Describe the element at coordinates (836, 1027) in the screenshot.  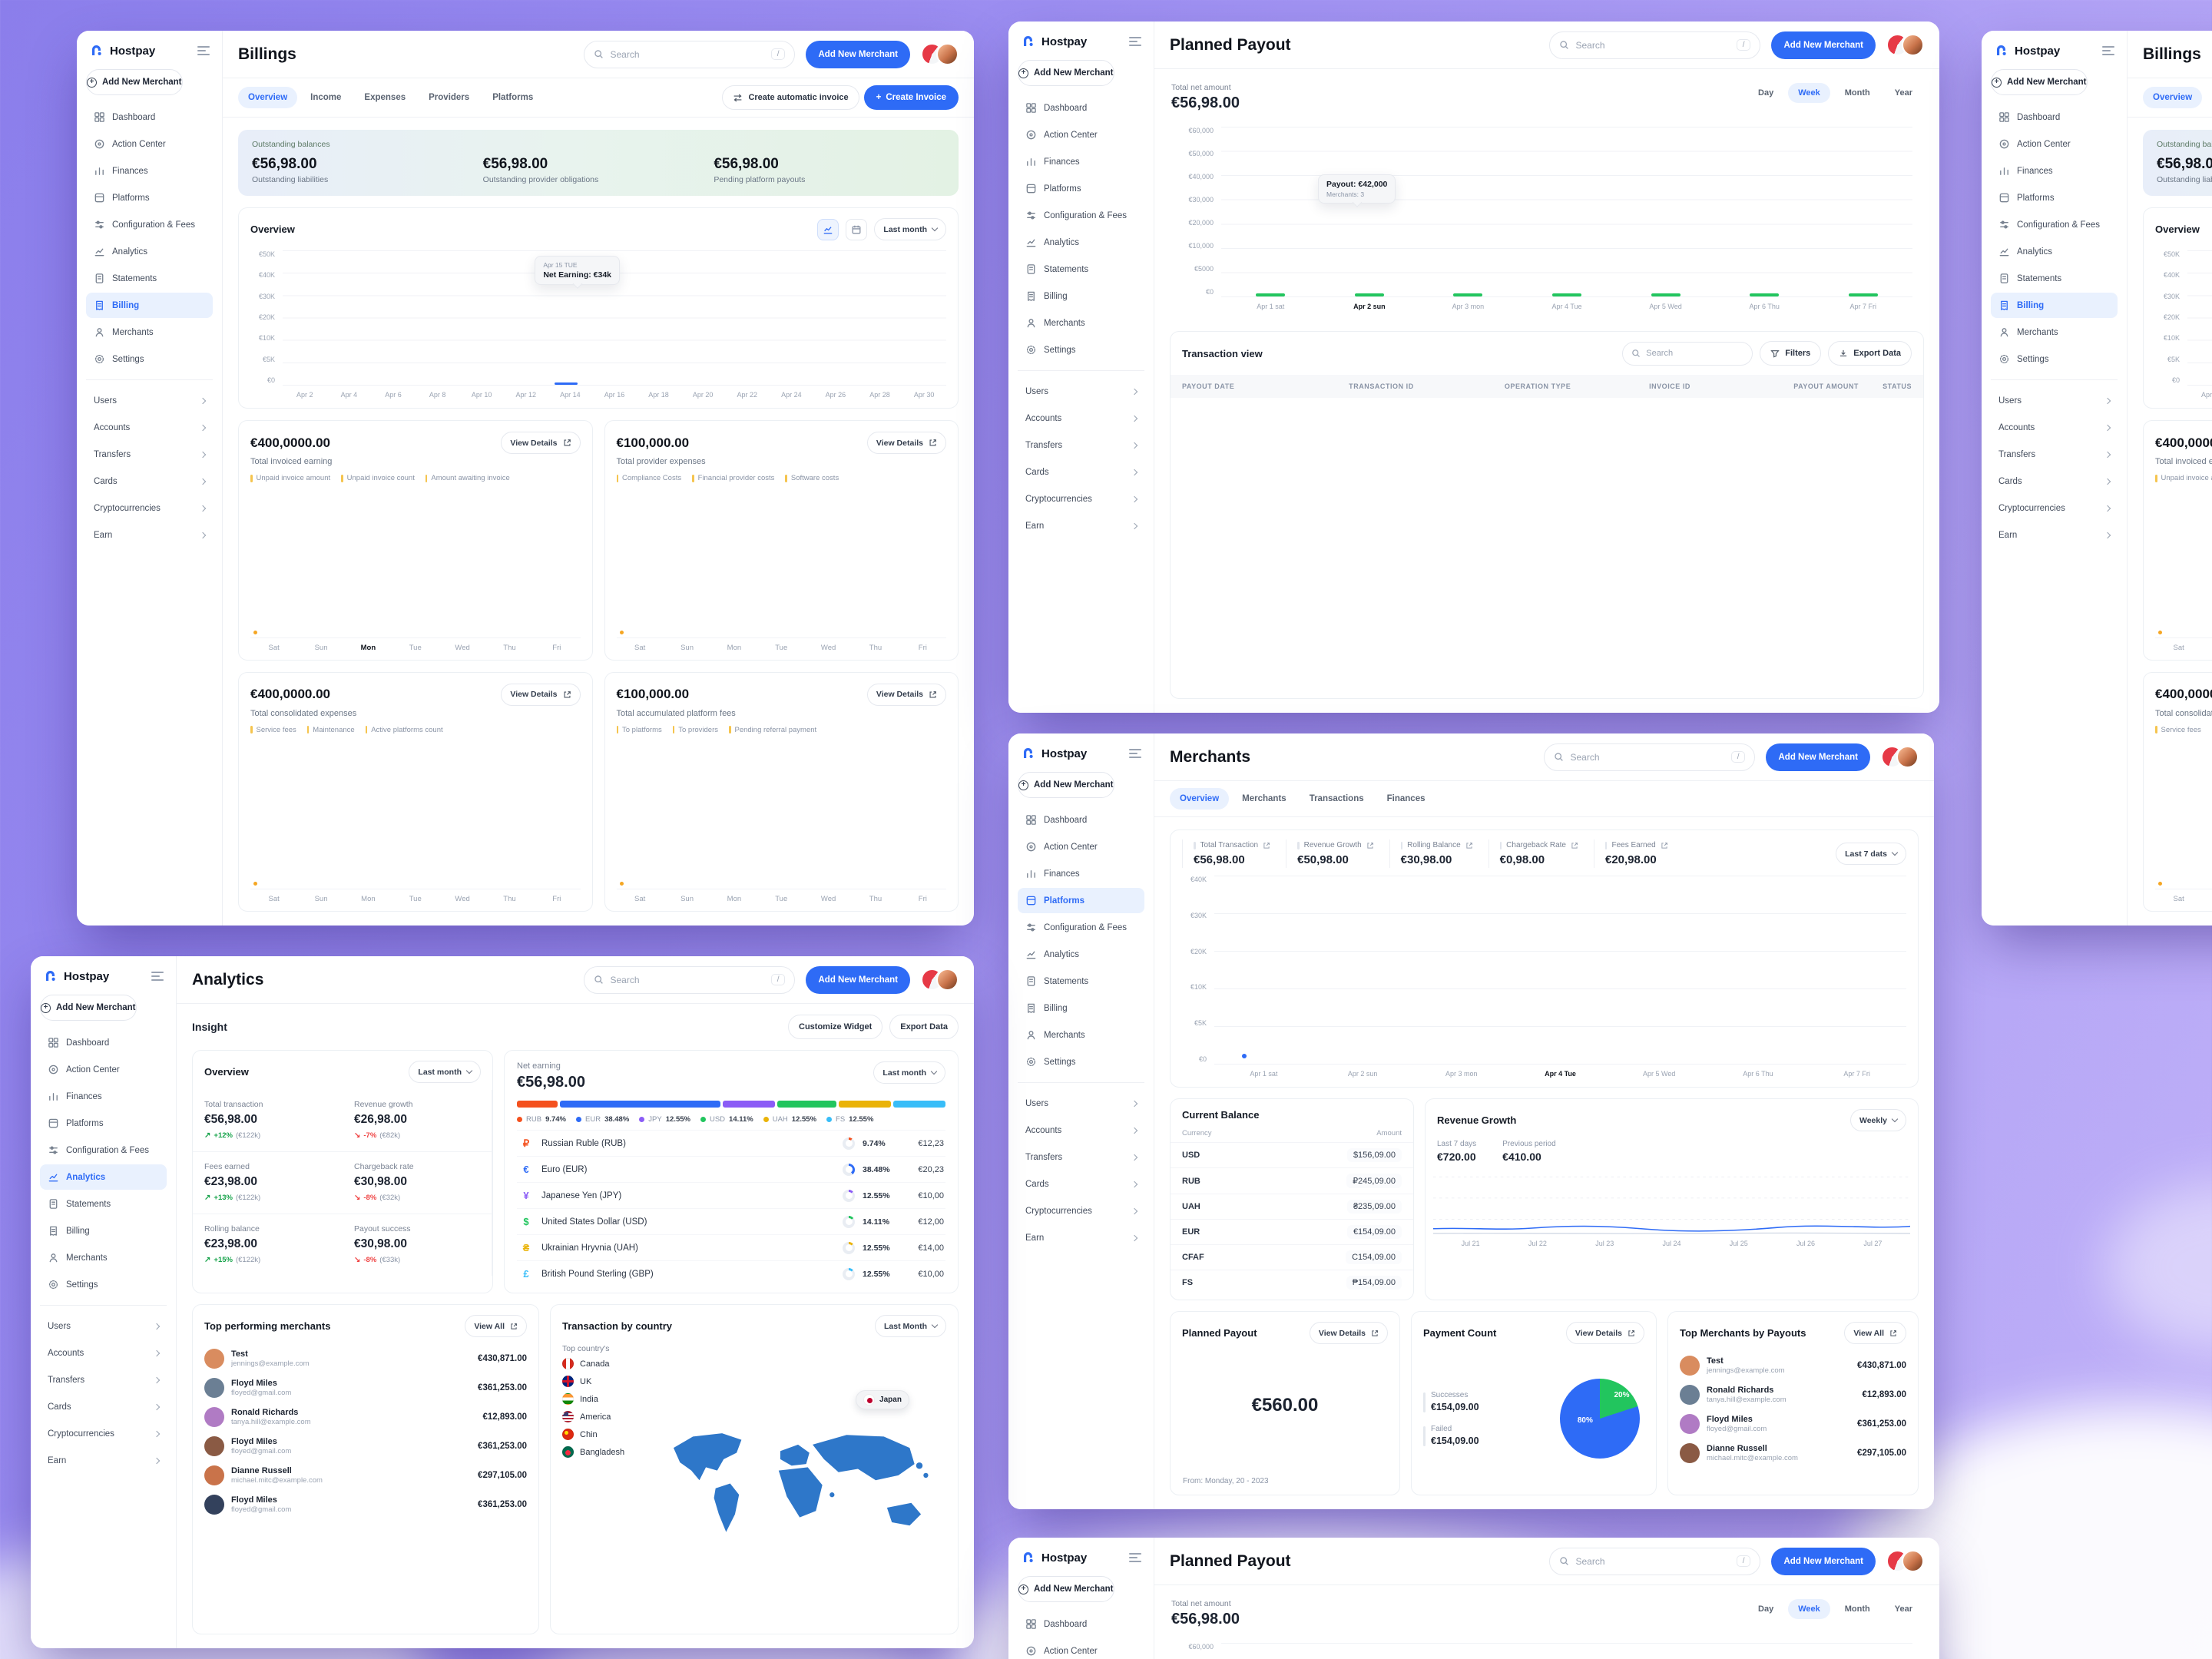
I see `customize-widget-button: Customize Widget` at that location.